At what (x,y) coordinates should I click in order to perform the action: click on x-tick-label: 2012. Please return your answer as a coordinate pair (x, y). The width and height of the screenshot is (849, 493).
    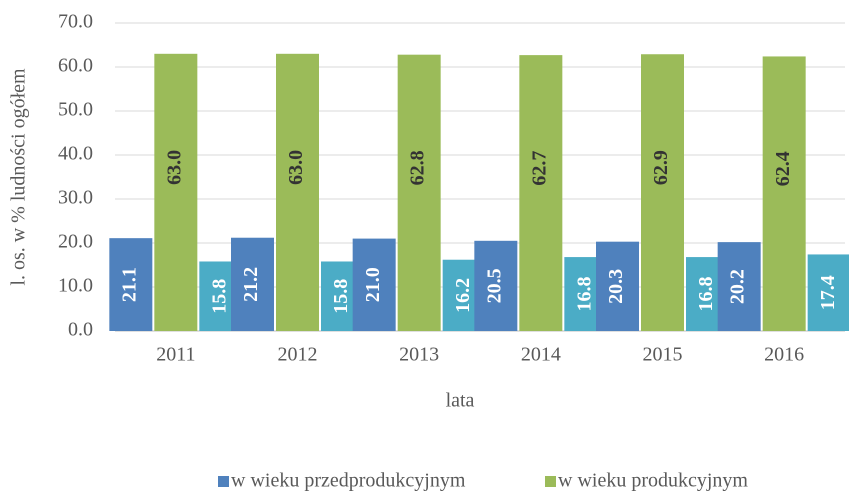
    Looking at the image, I should click on (298, 355).